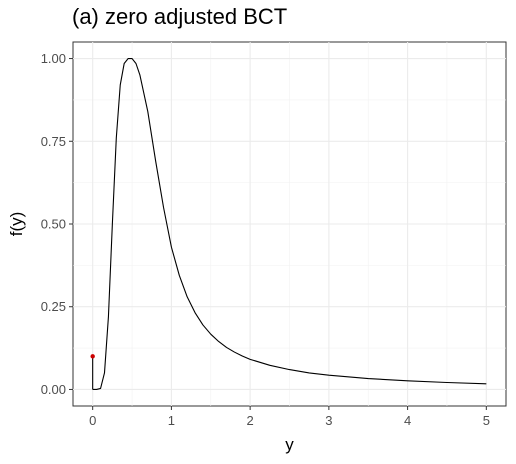  I want to click on x-axis-title: y, so click(289, 444).